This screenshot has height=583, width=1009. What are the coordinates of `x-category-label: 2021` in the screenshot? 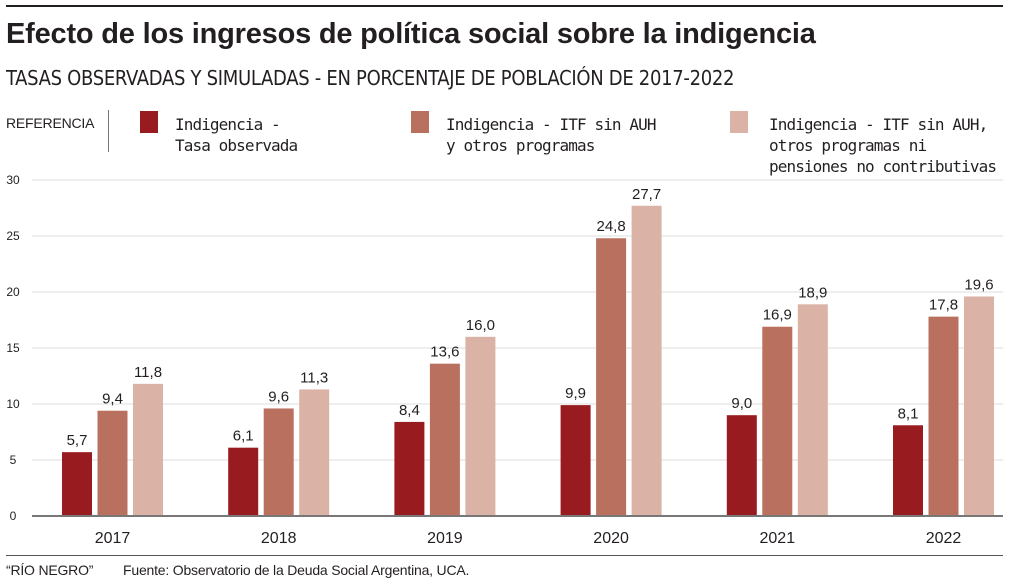 It's located at (778, 538).